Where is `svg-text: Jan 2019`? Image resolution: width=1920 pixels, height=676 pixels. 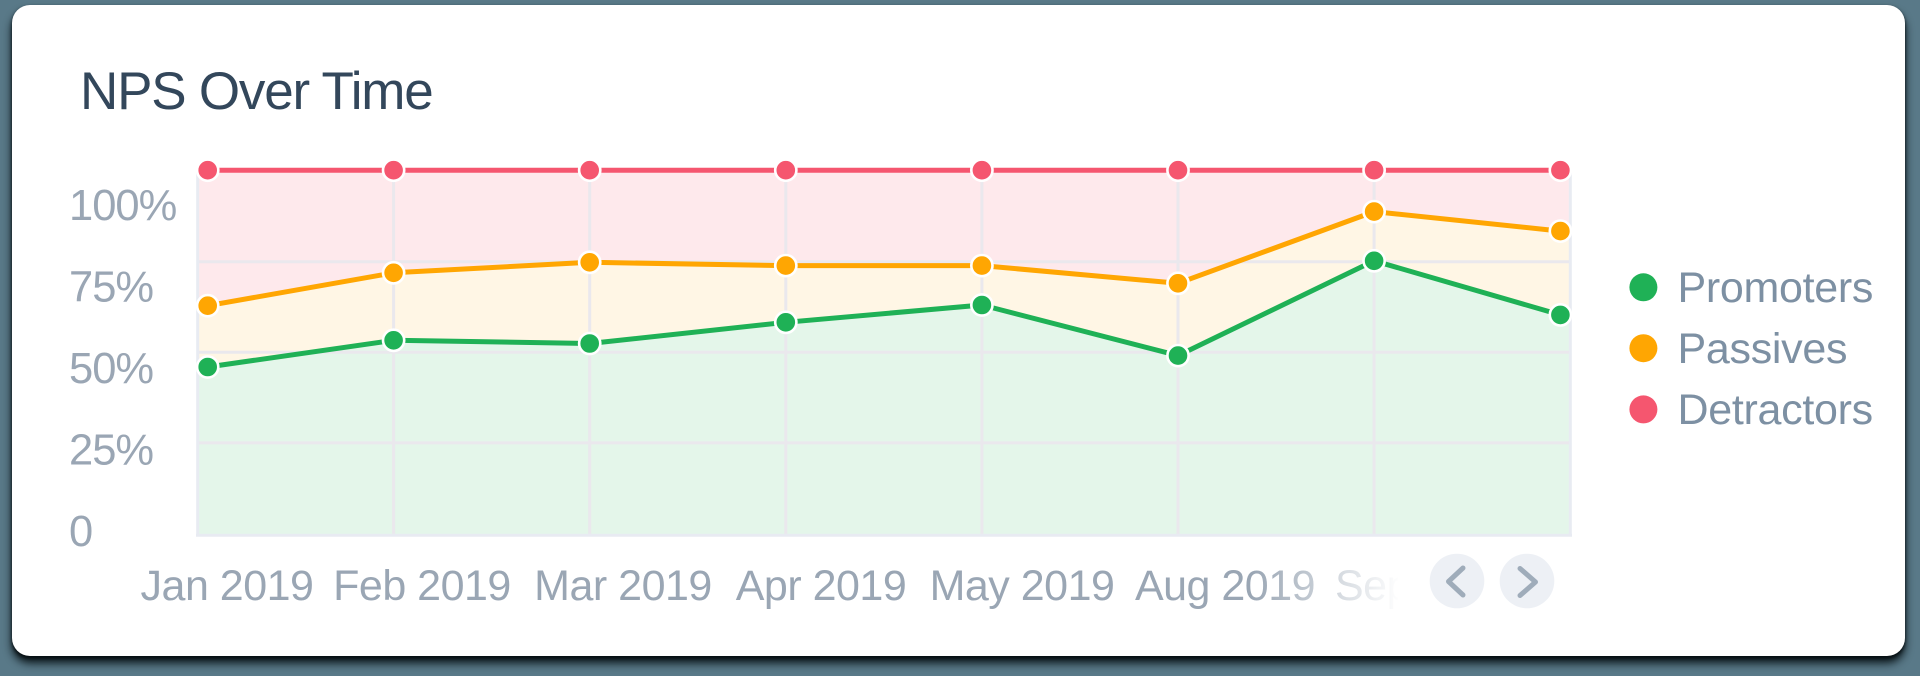
svg-text: Jan 2019 is located at coordinates (227, 586).